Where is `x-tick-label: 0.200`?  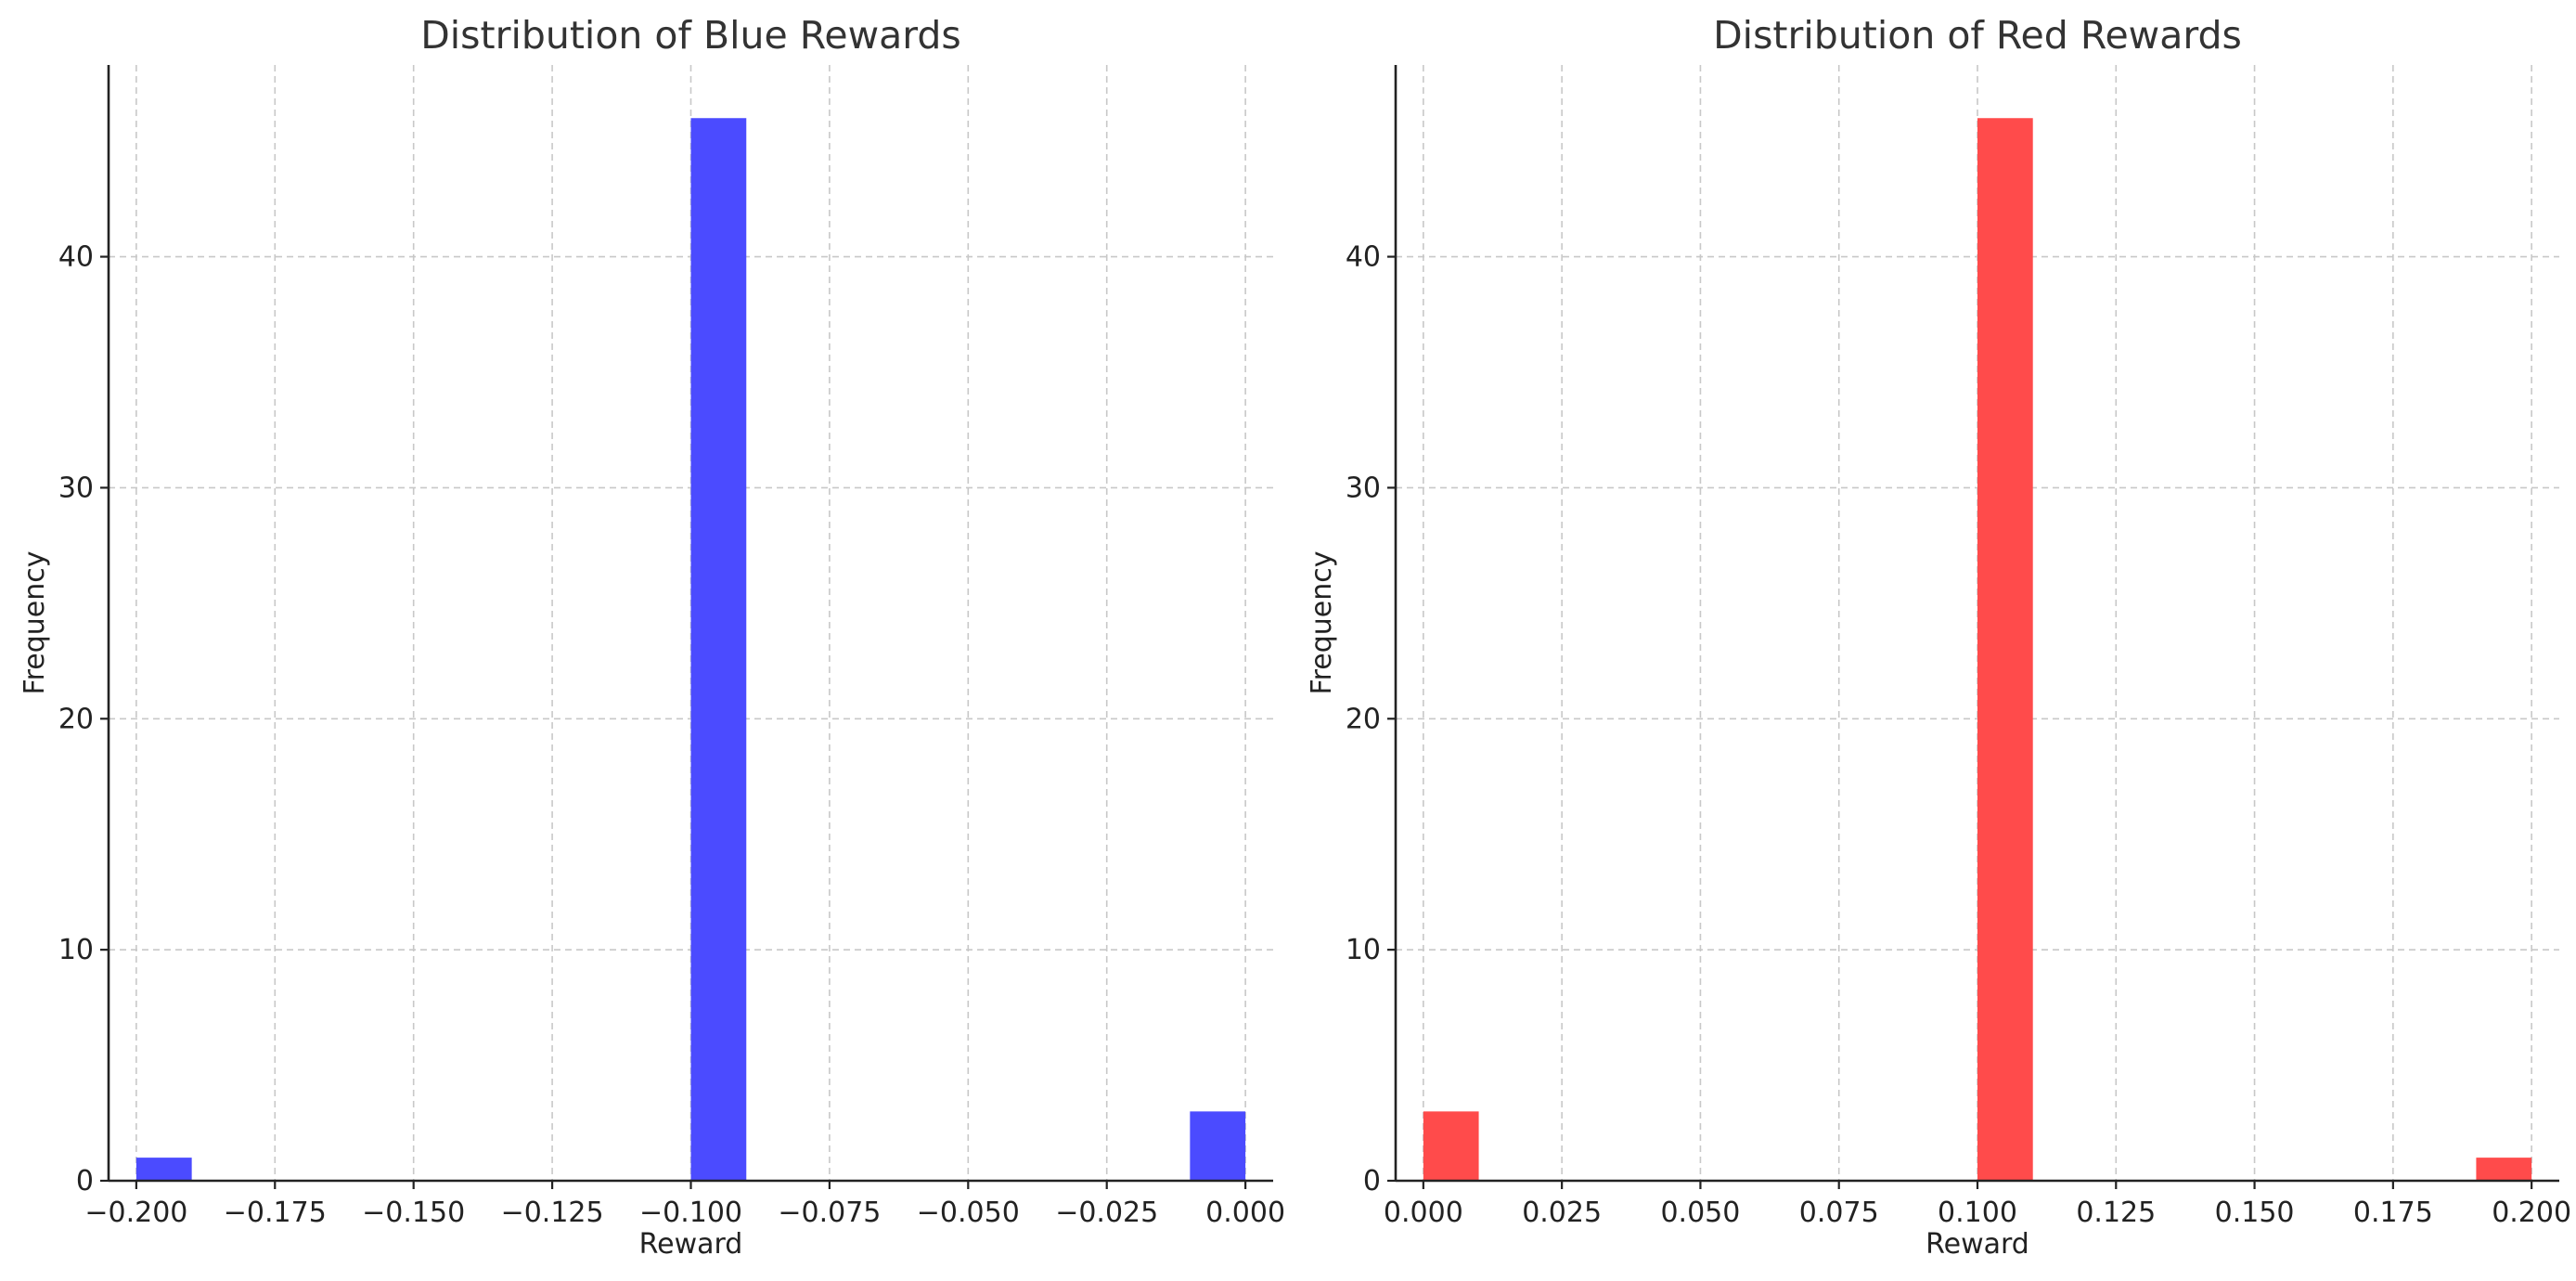
x-tick-label: 0.200 is located at coordinates (2531, 1213).